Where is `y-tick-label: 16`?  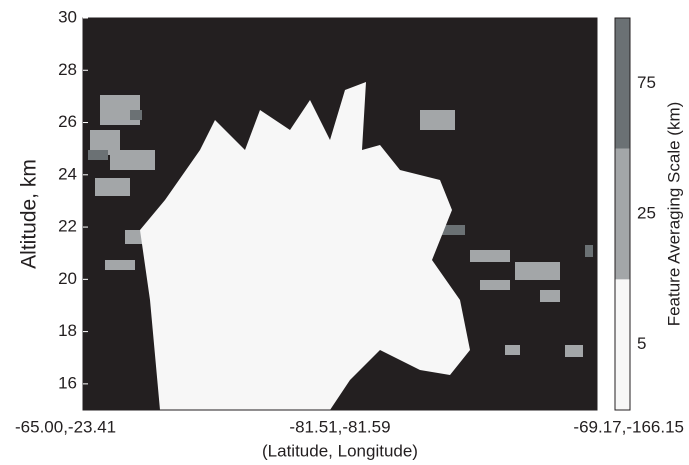
y-tick-label: 16 is located at coordinates (67, 382).